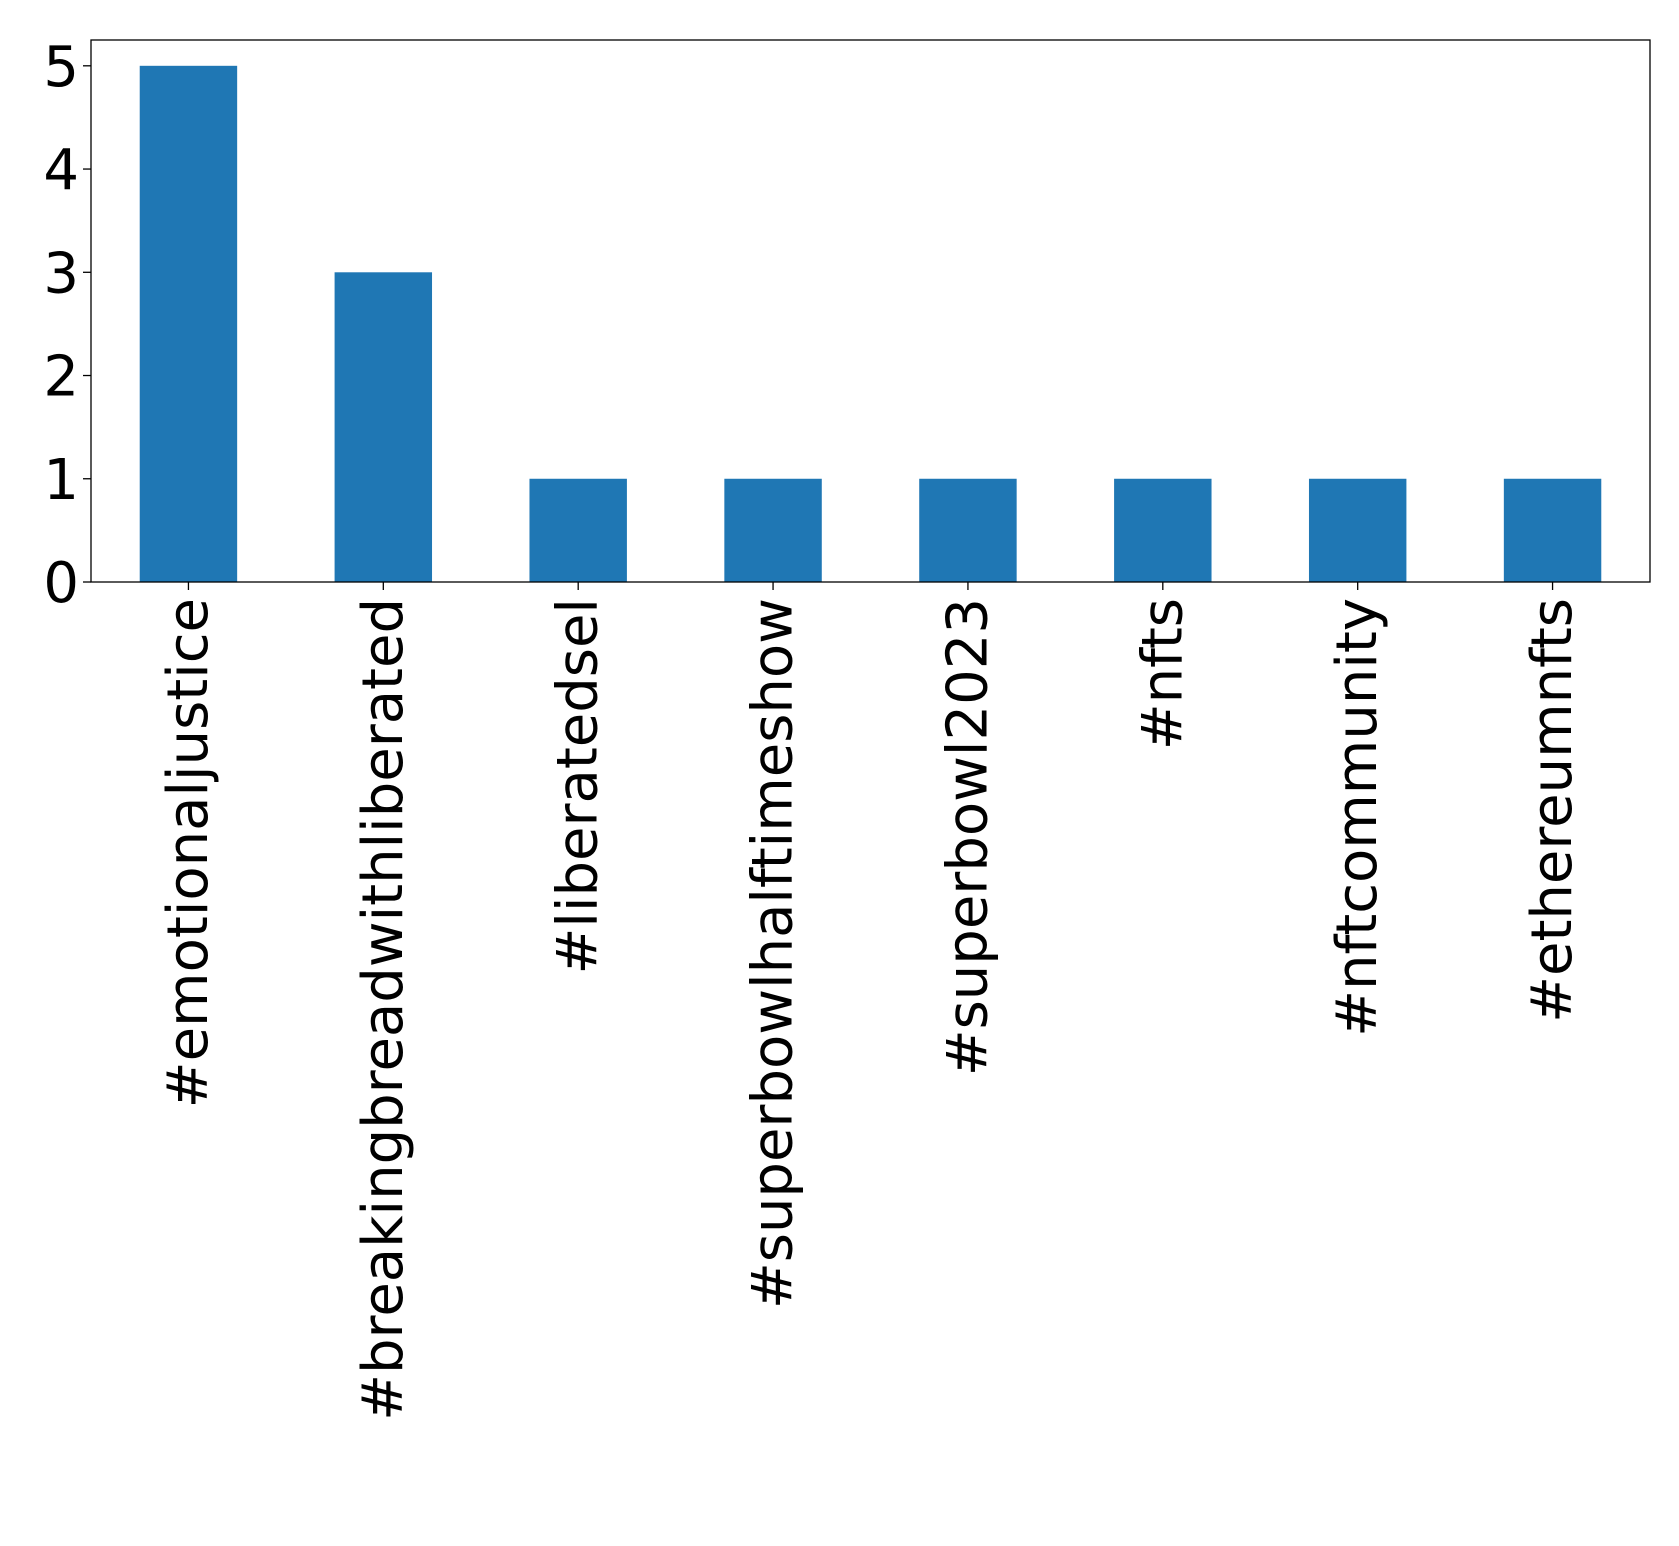 This screenshot has height=1546, width=1679. I want to click on x-tick-label: #superbowl2023, so click(967, 837).